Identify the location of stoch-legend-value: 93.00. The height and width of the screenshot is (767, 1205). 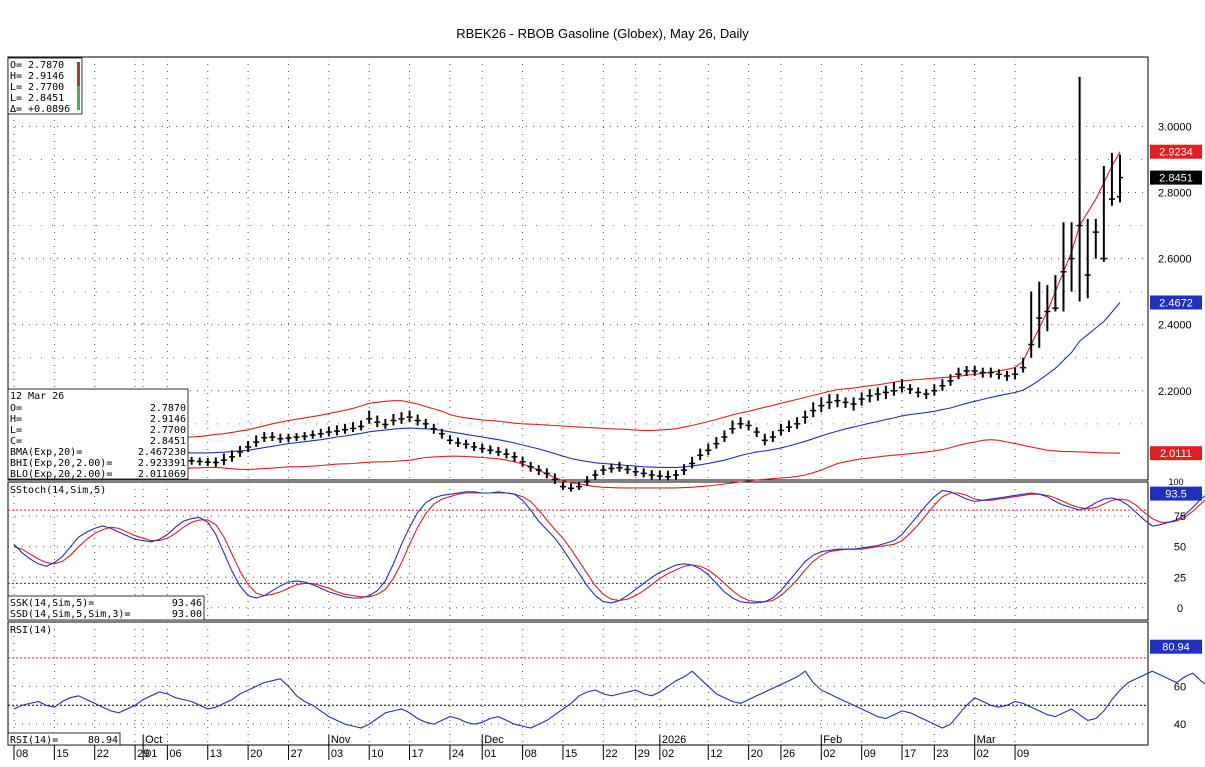
(187, 614).